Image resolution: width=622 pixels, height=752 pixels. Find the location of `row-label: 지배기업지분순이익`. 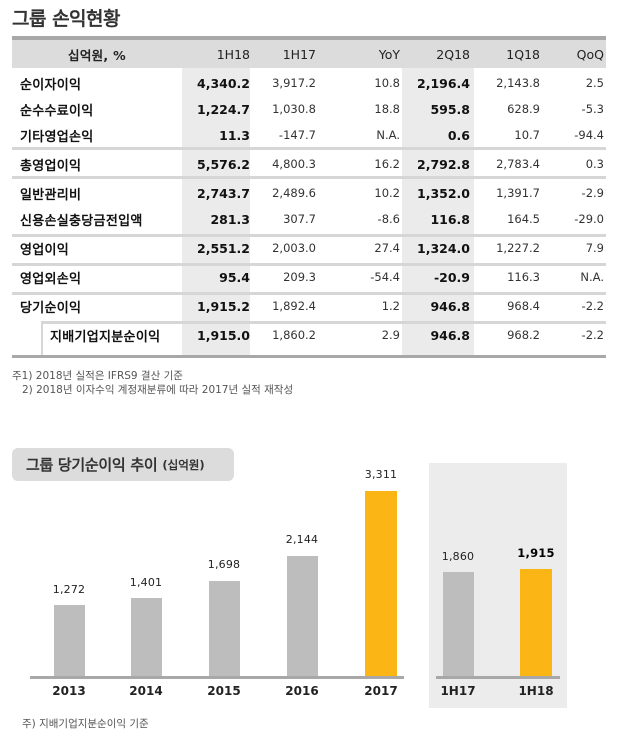

row-label: 지배기업지분순이익 is located at coordinates (105, 337).